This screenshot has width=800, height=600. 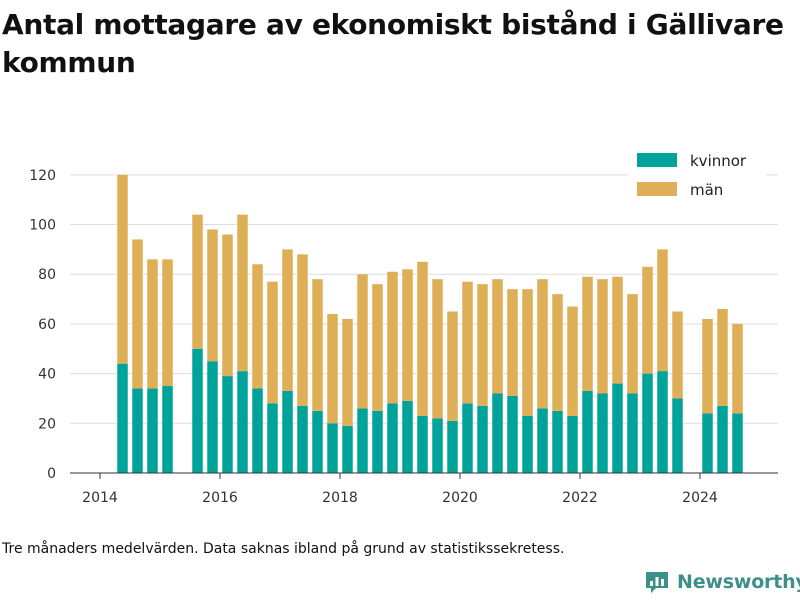 I want to click on x-tick-label: 2014, so click(x=100, y=498).